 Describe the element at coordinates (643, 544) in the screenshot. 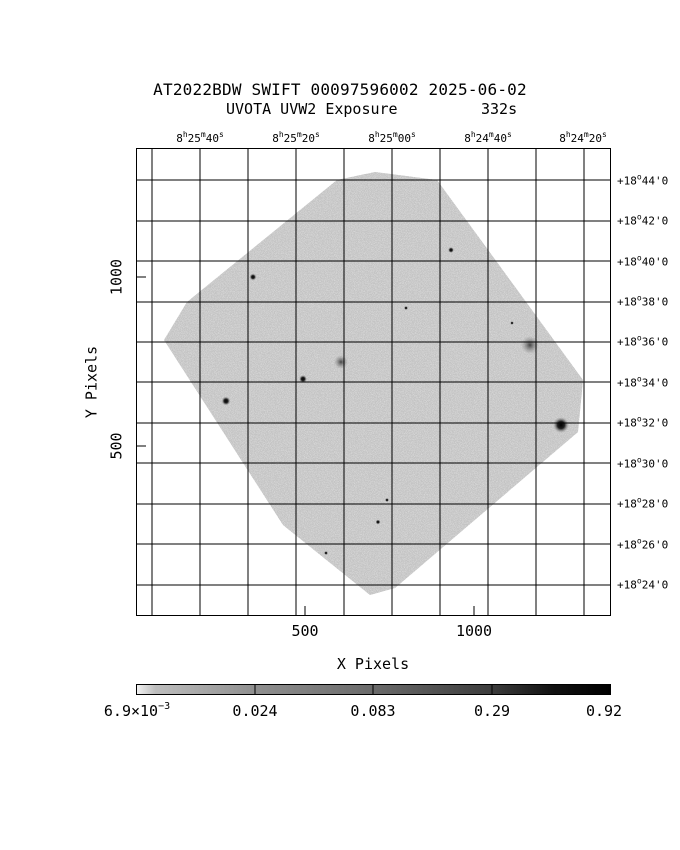

I see `dec-label: +18o26'0` at that location.